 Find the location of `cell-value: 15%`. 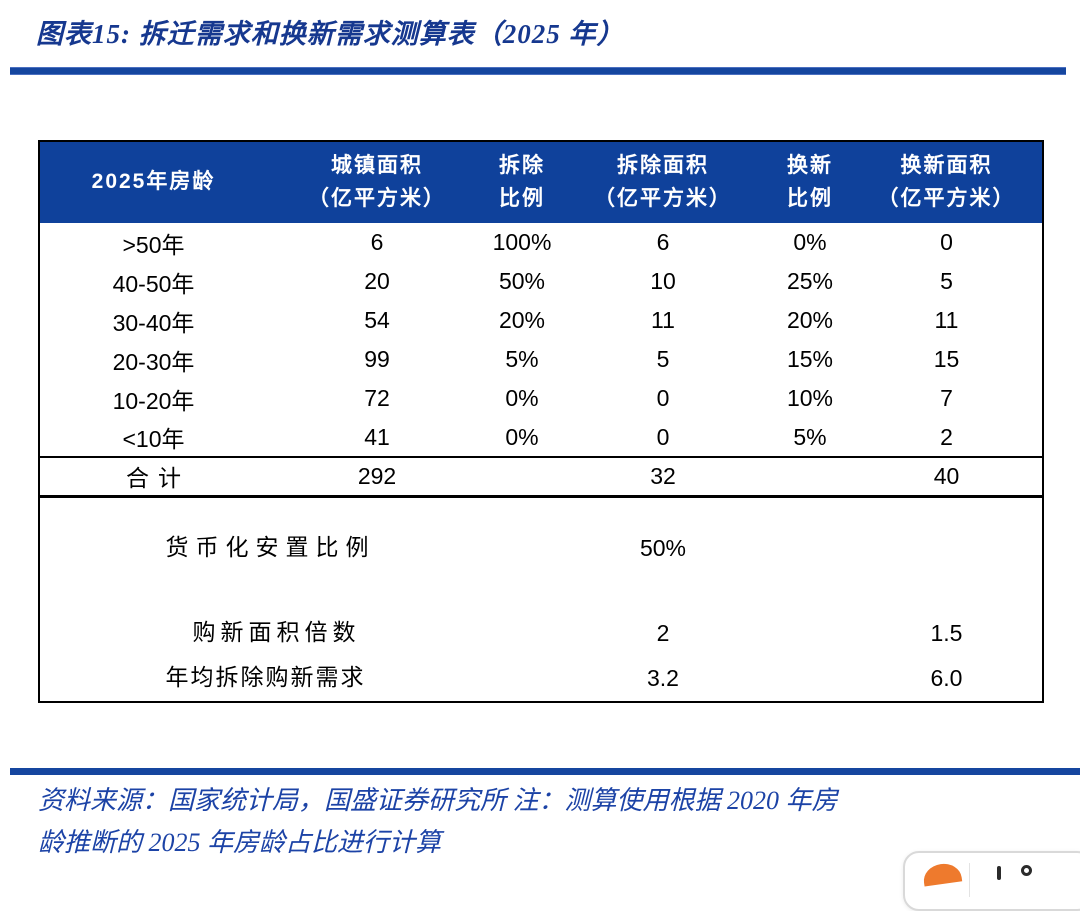

cell-value: 15% is located at coordinates (810, 359).